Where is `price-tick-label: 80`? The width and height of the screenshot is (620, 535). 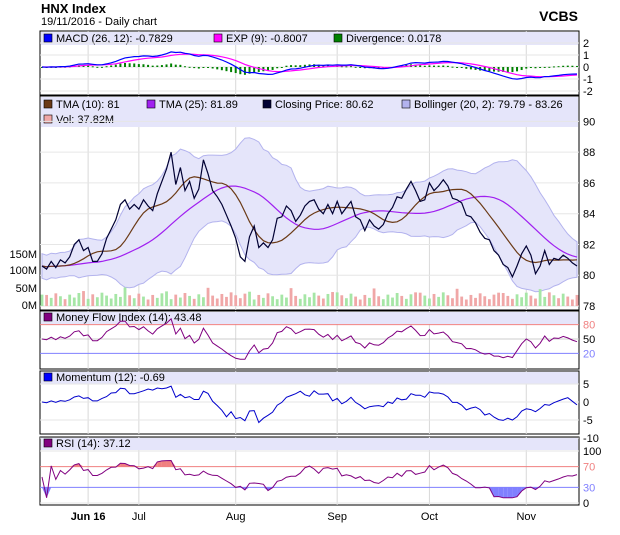
price-tick-label: 80 is located at coordinates (589, 276).